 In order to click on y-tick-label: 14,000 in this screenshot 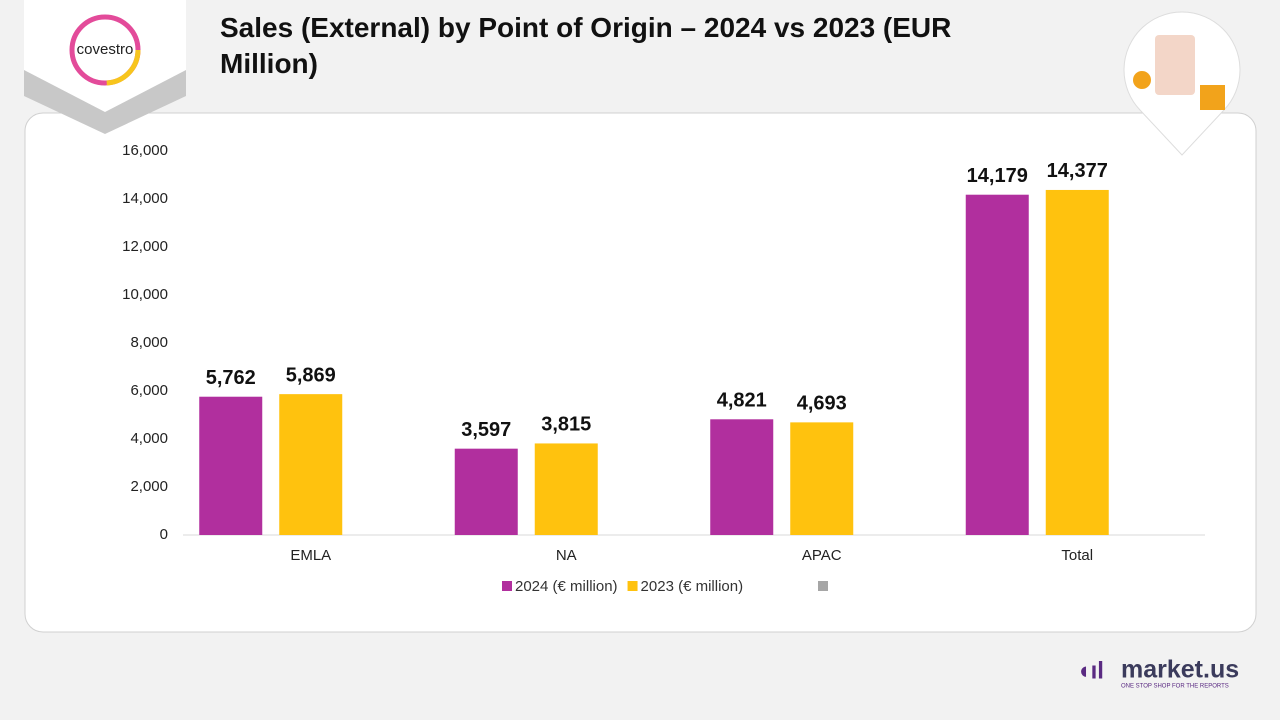, I will do `click(145, 198)`.